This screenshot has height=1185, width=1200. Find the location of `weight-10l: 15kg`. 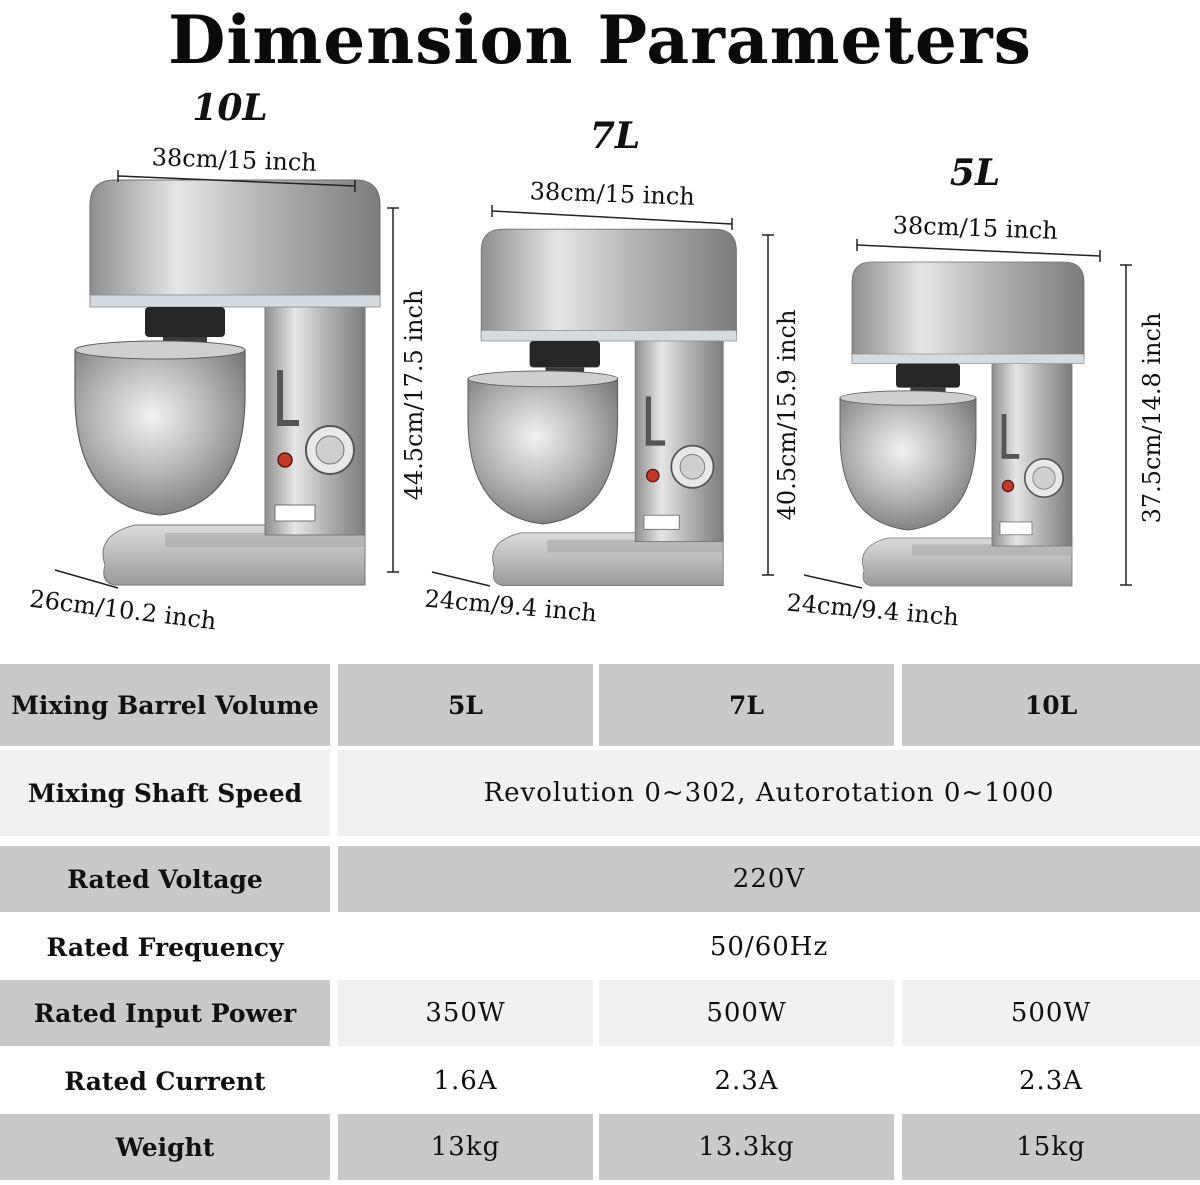

weight-10l: 15kg is located at coordinates (1051, 1147).